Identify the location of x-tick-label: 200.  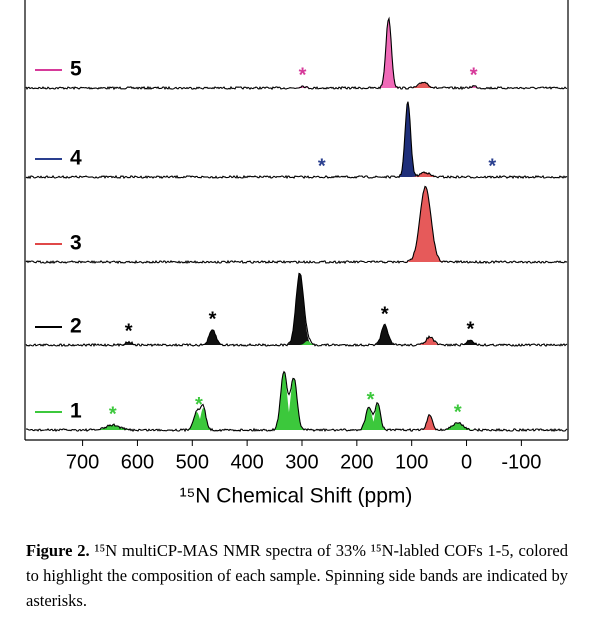
(356, 462).